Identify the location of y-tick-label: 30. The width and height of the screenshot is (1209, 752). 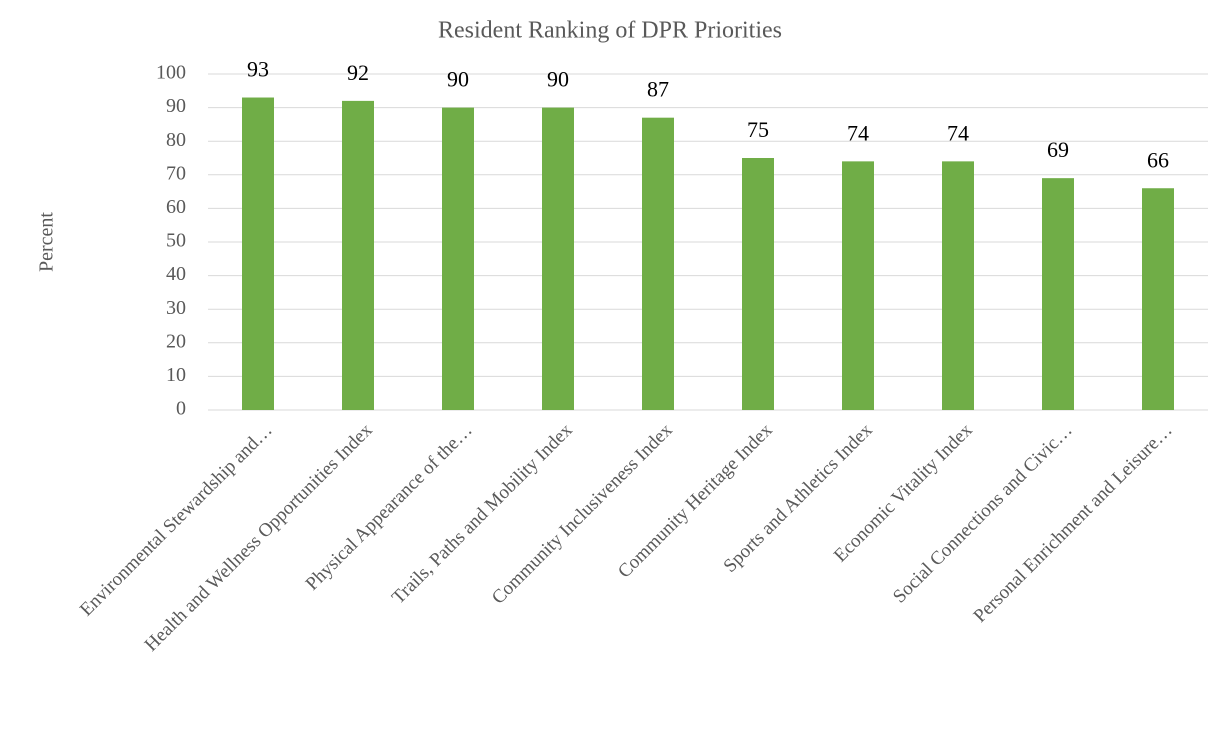
(176, 308).